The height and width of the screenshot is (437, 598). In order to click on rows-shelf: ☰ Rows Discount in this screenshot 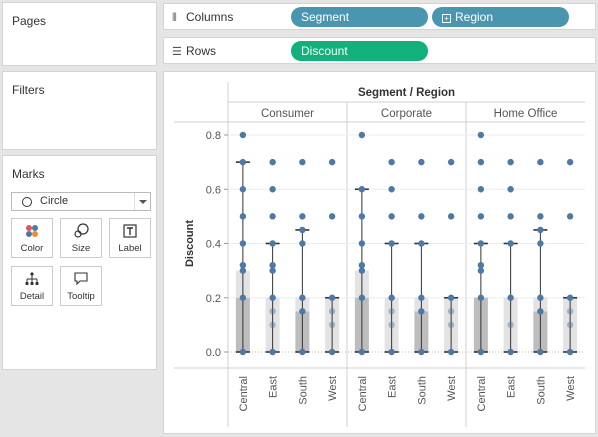, I will do `click(379, 50)`.